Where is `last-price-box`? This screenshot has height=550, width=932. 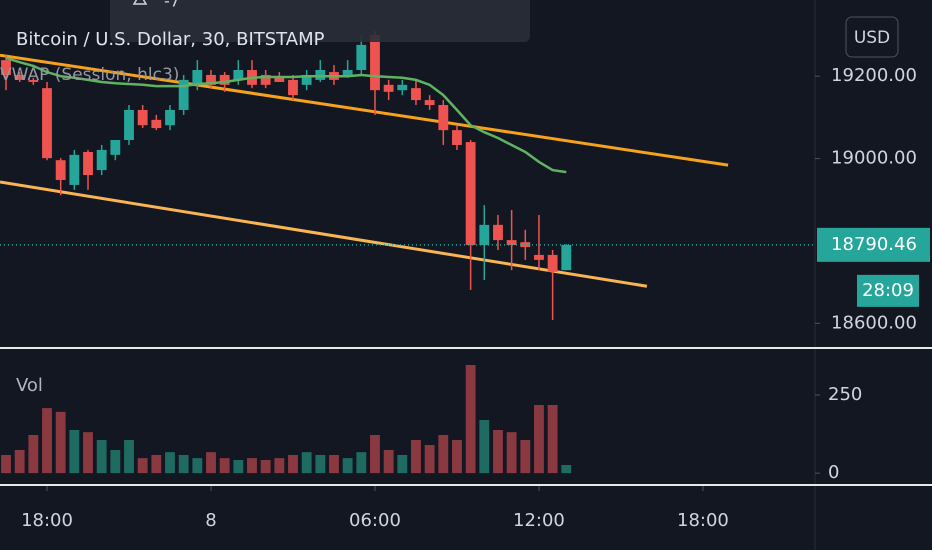 last-price-box is located at coordinates (873, 244).